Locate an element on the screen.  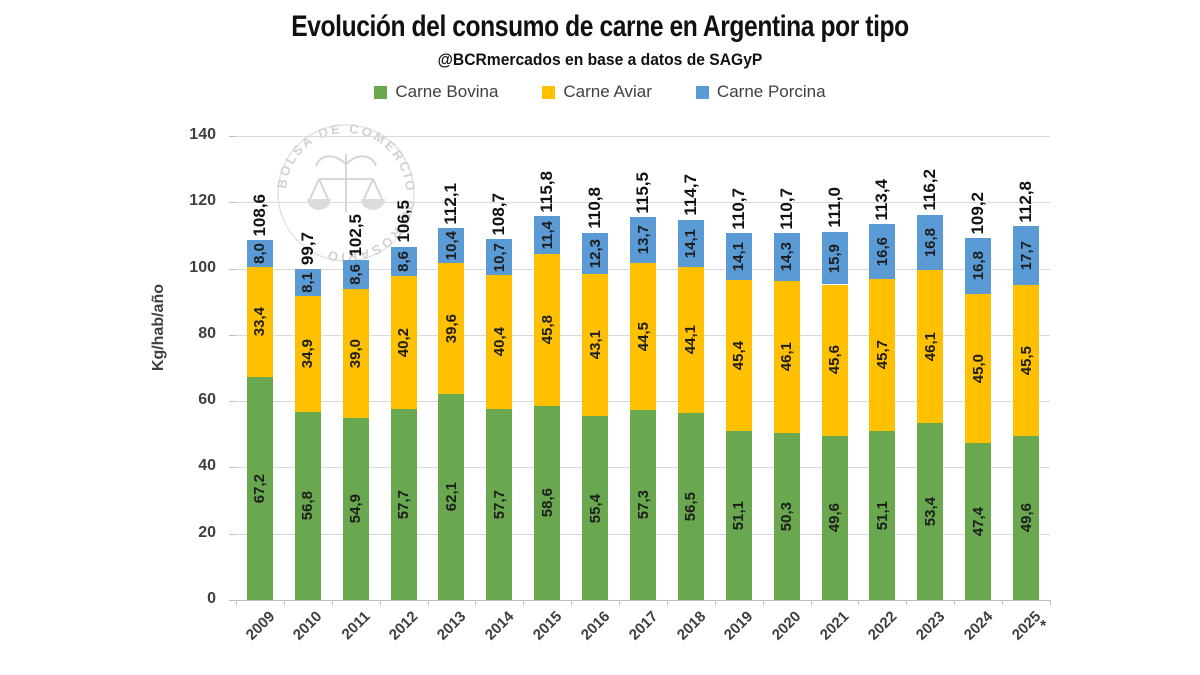
segment-value-label: 46,1 is located at coordinates (930, 347).